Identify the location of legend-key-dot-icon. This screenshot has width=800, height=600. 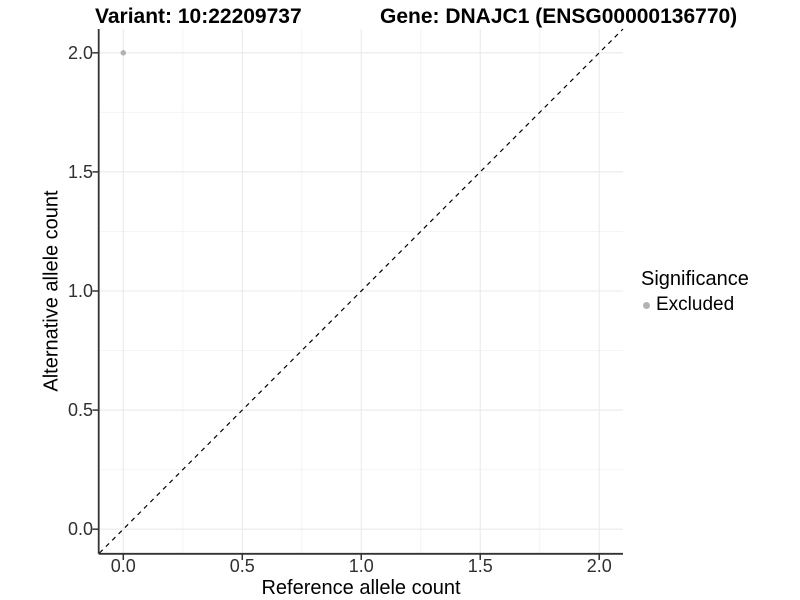
(646, 305).